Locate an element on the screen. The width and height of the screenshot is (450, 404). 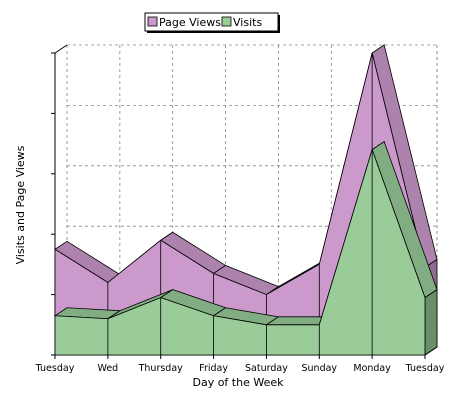
x-tick-label: Thursday is located at coordinates (161, 368).